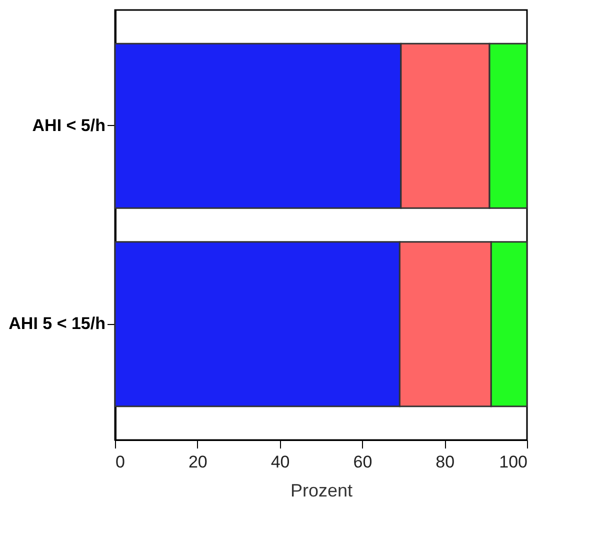 The height and width of the screenshot is (542, 608). What do you see at coordinates (280, 462) in the screenshot?
I see `x-tick-label: 40` at bounding box center [280, 462].